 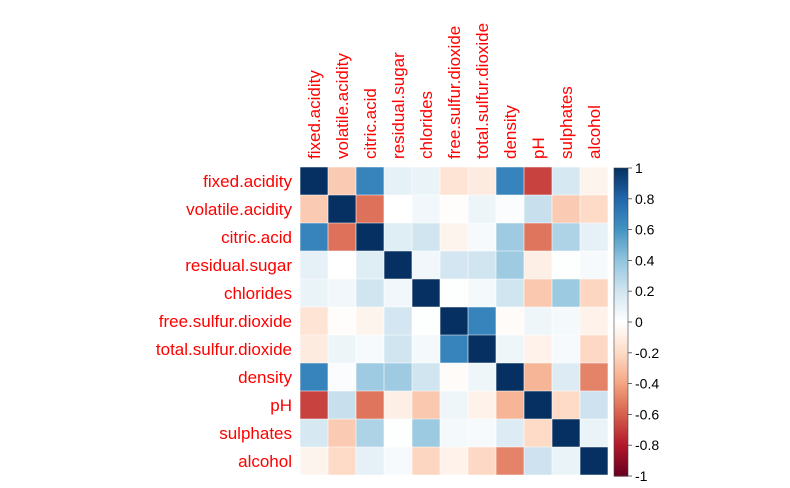 I want to click on colorbar-tick-label: 0.4, so click(x=645, y=260).